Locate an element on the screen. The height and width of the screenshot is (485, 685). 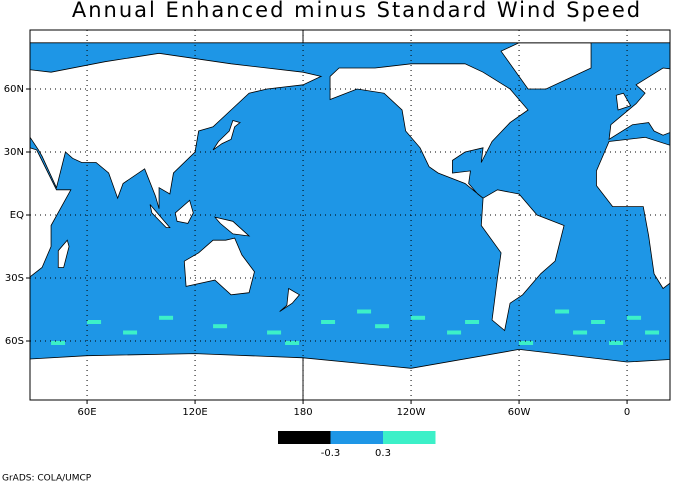
x-tick-label: 180 is located at coordinates (303, 412).